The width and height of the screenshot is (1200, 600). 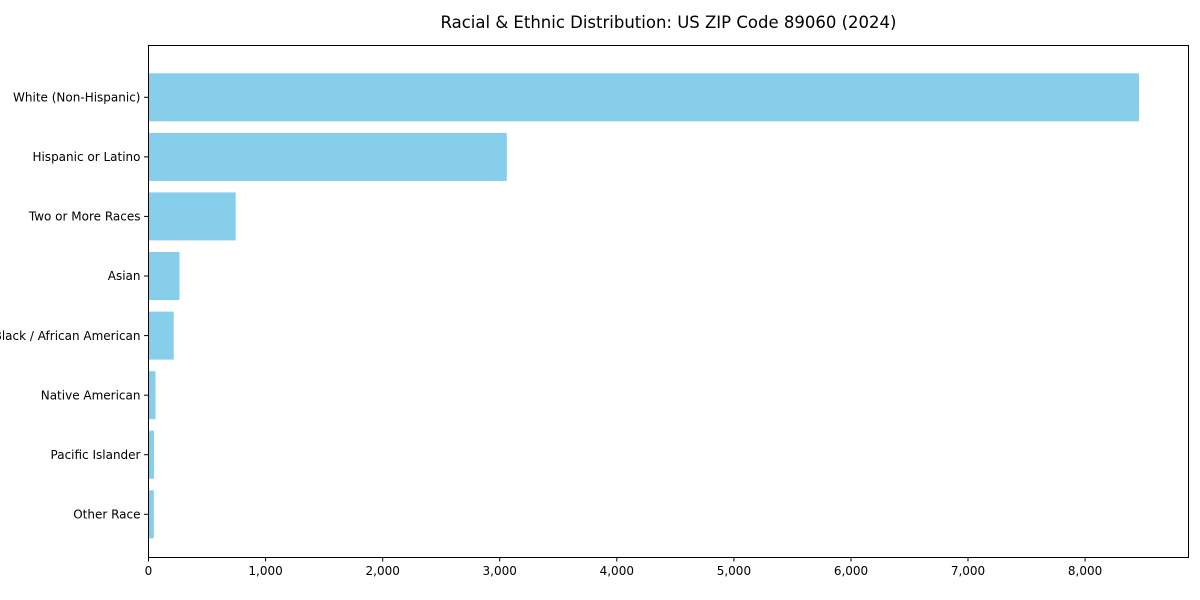 What do you see at coordinates (265, 571) in the screenshot?
I see `x-tick-label: 1,000` at bounding box center [265, 571].